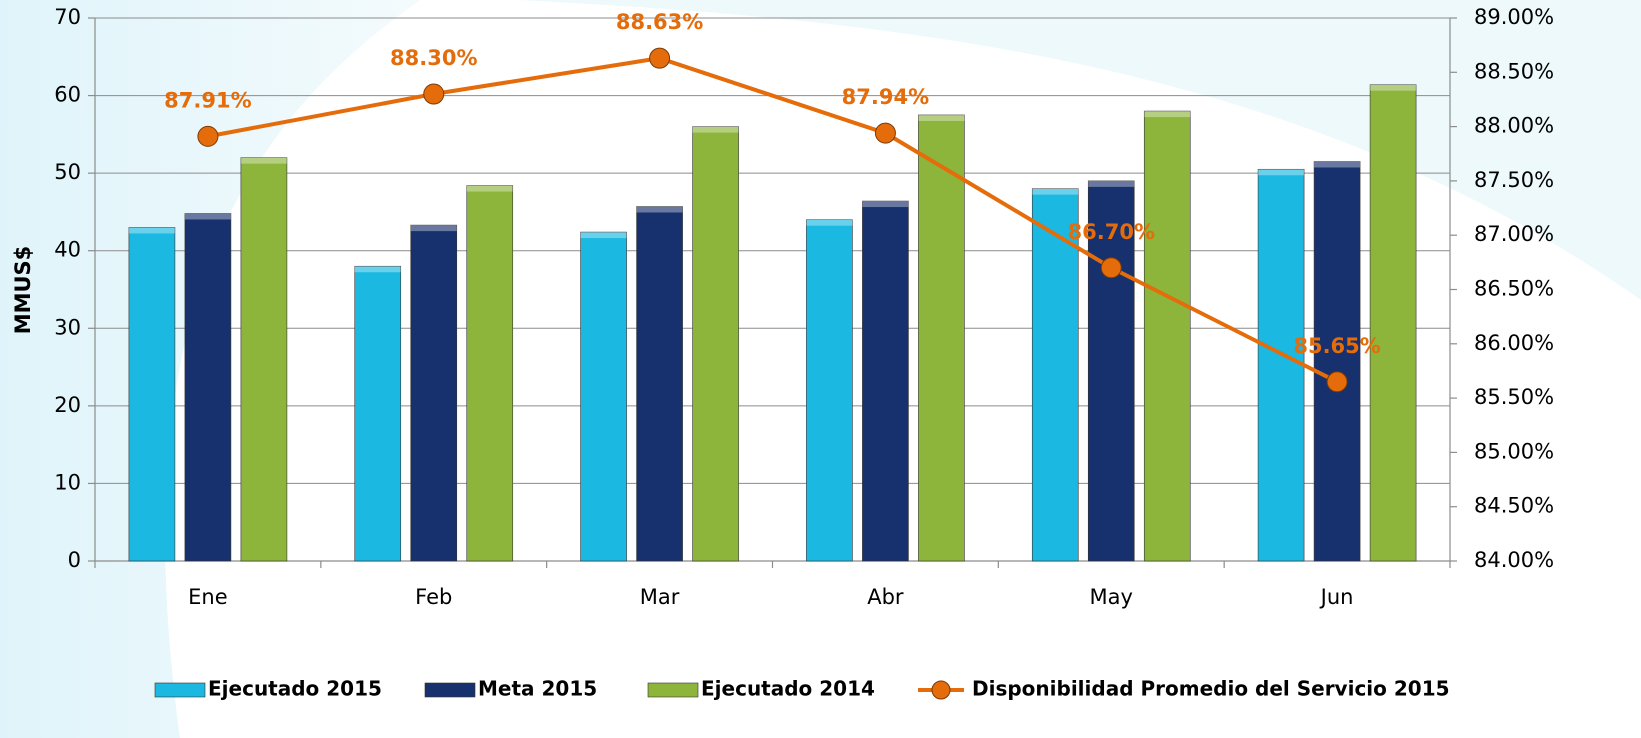 Image resolution: width=1641 pixels, height=738 pixels. I want to click on data-label: 88.63%, so click(659, 22).